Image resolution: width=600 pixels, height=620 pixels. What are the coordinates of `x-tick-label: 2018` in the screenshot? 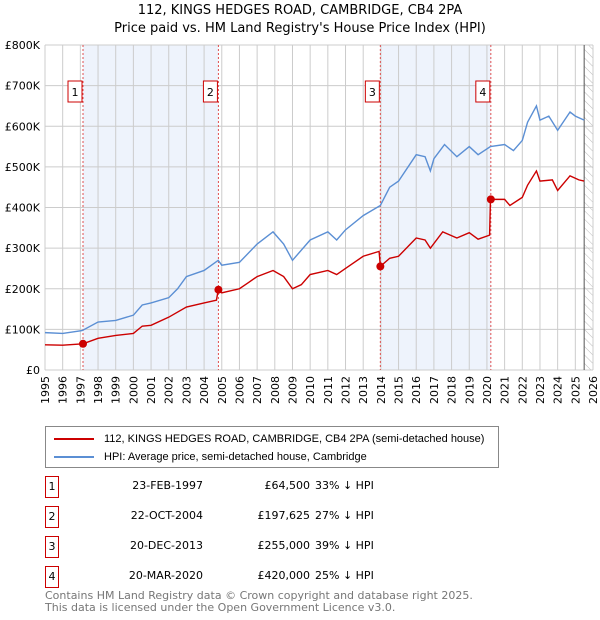 It's located at (452, 390).